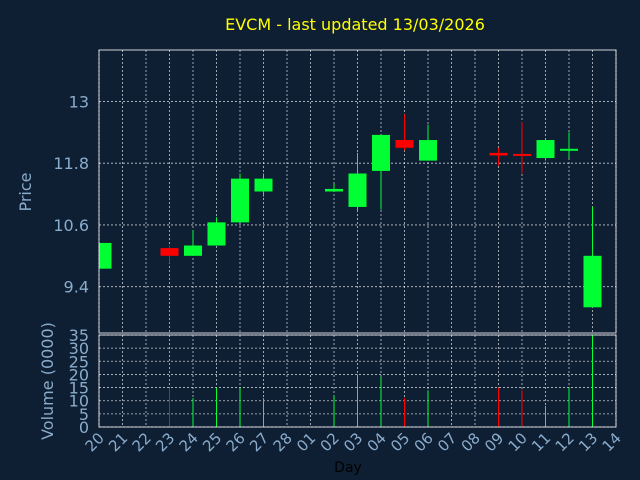  Describe the element at coordinates (47, 381) in the screenshot. I see `volume-axis-label: Volume (0000)` at that location.